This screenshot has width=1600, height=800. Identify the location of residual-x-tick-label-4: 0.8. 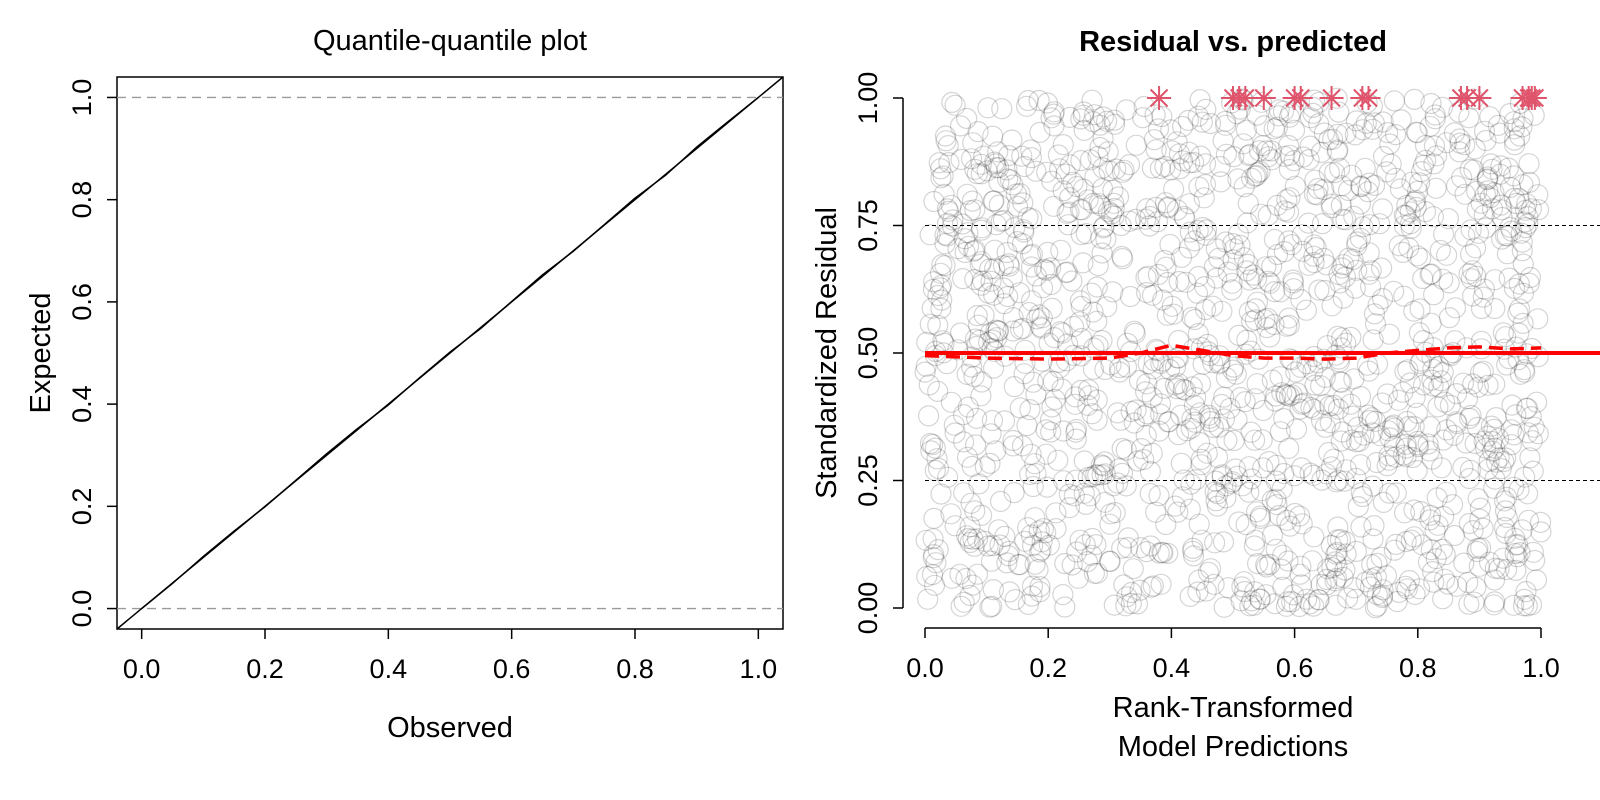
(1418, 668).